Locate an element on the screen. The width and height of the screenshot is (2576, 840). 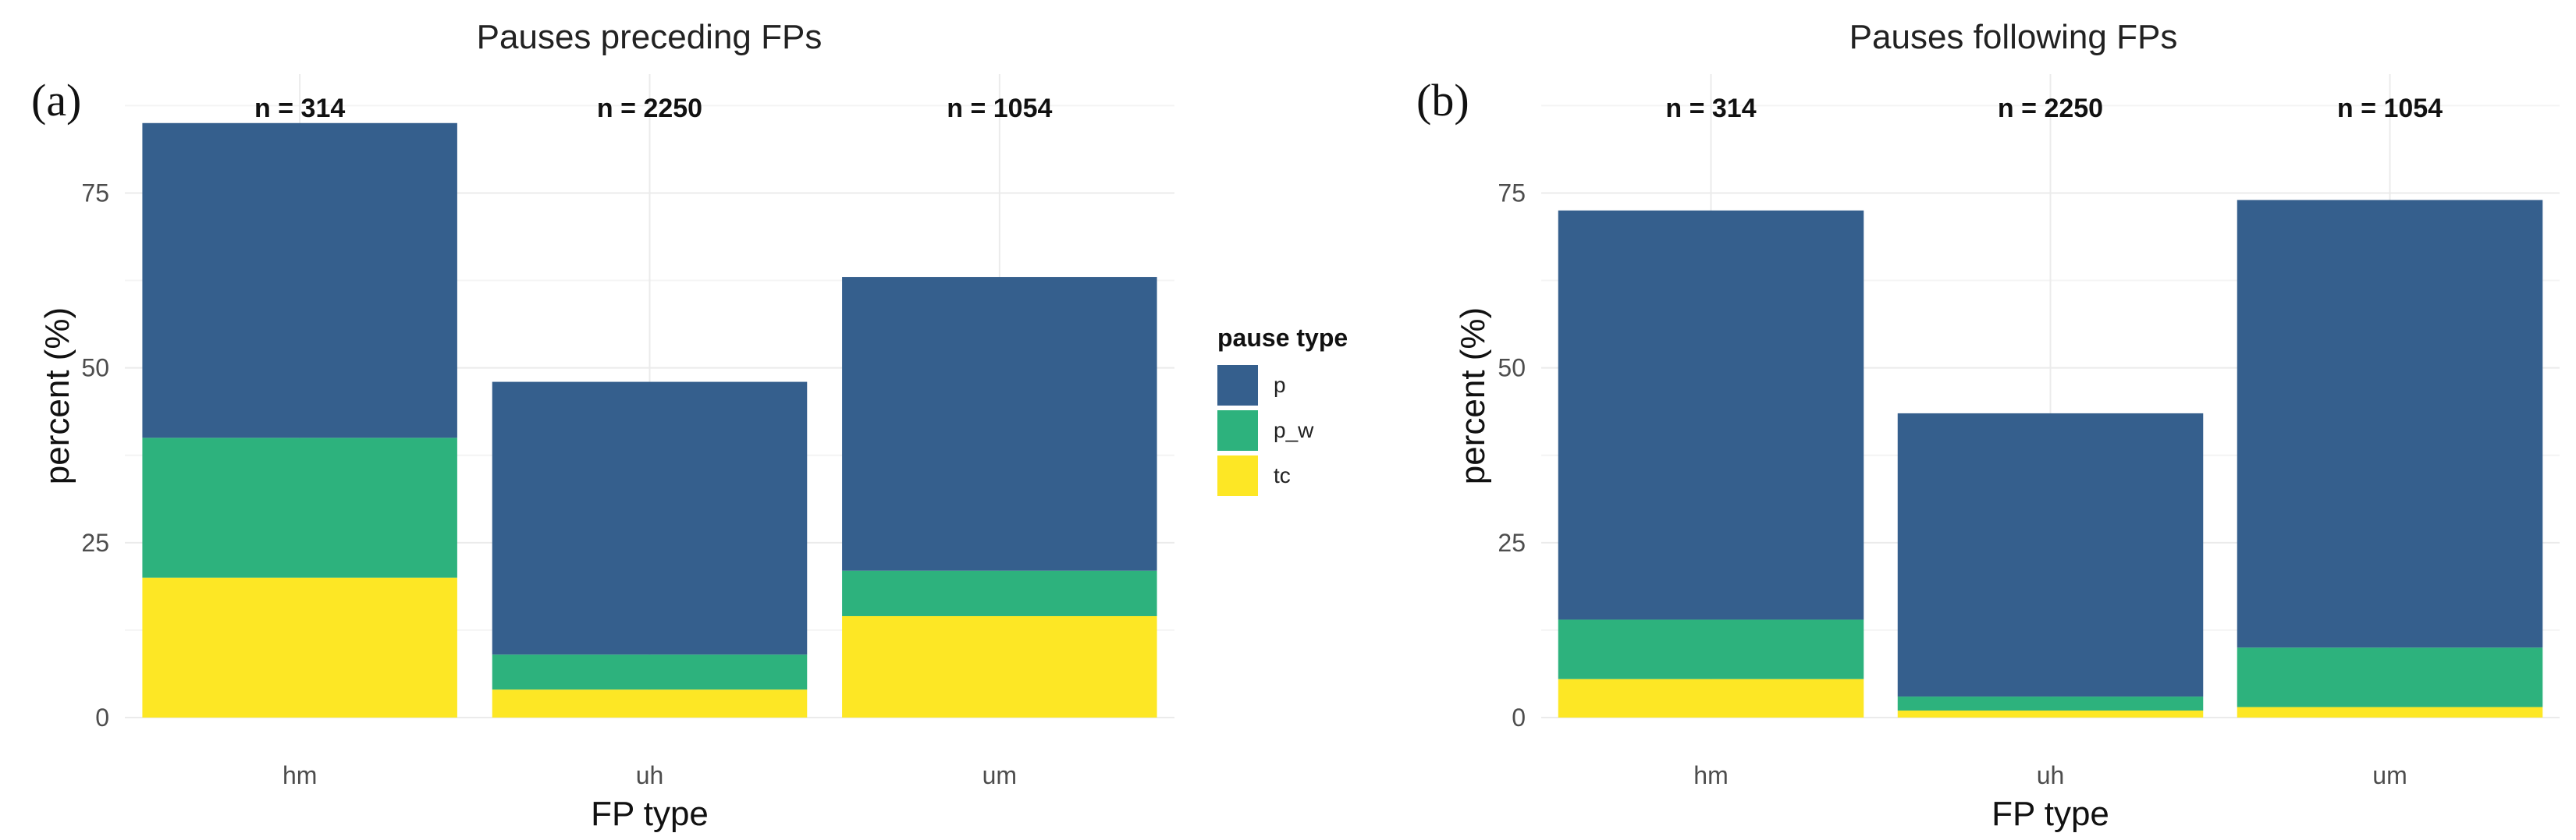
legend-label-p-w: p_w is located at coordinates (1294, 430).